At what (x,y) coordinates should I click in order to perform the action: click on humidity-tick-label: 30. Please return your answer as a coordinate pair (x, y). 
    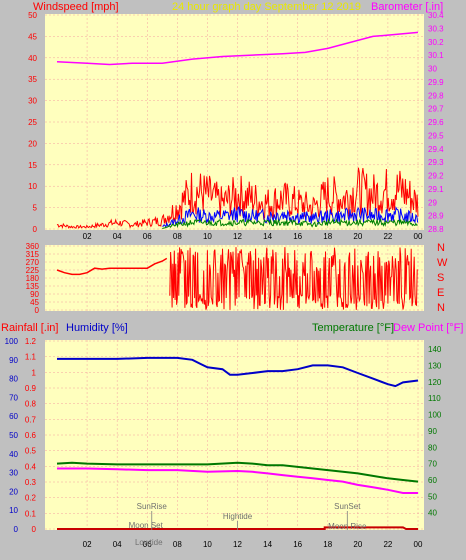
    Looking at the image, I should click on (13, 473).